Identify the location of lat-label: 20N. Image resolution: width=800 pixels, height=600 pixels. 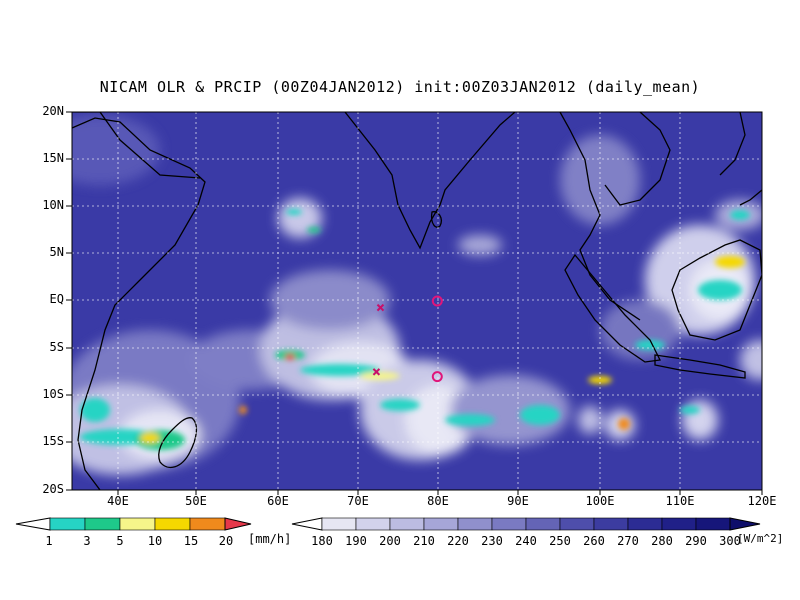
(53, 111).